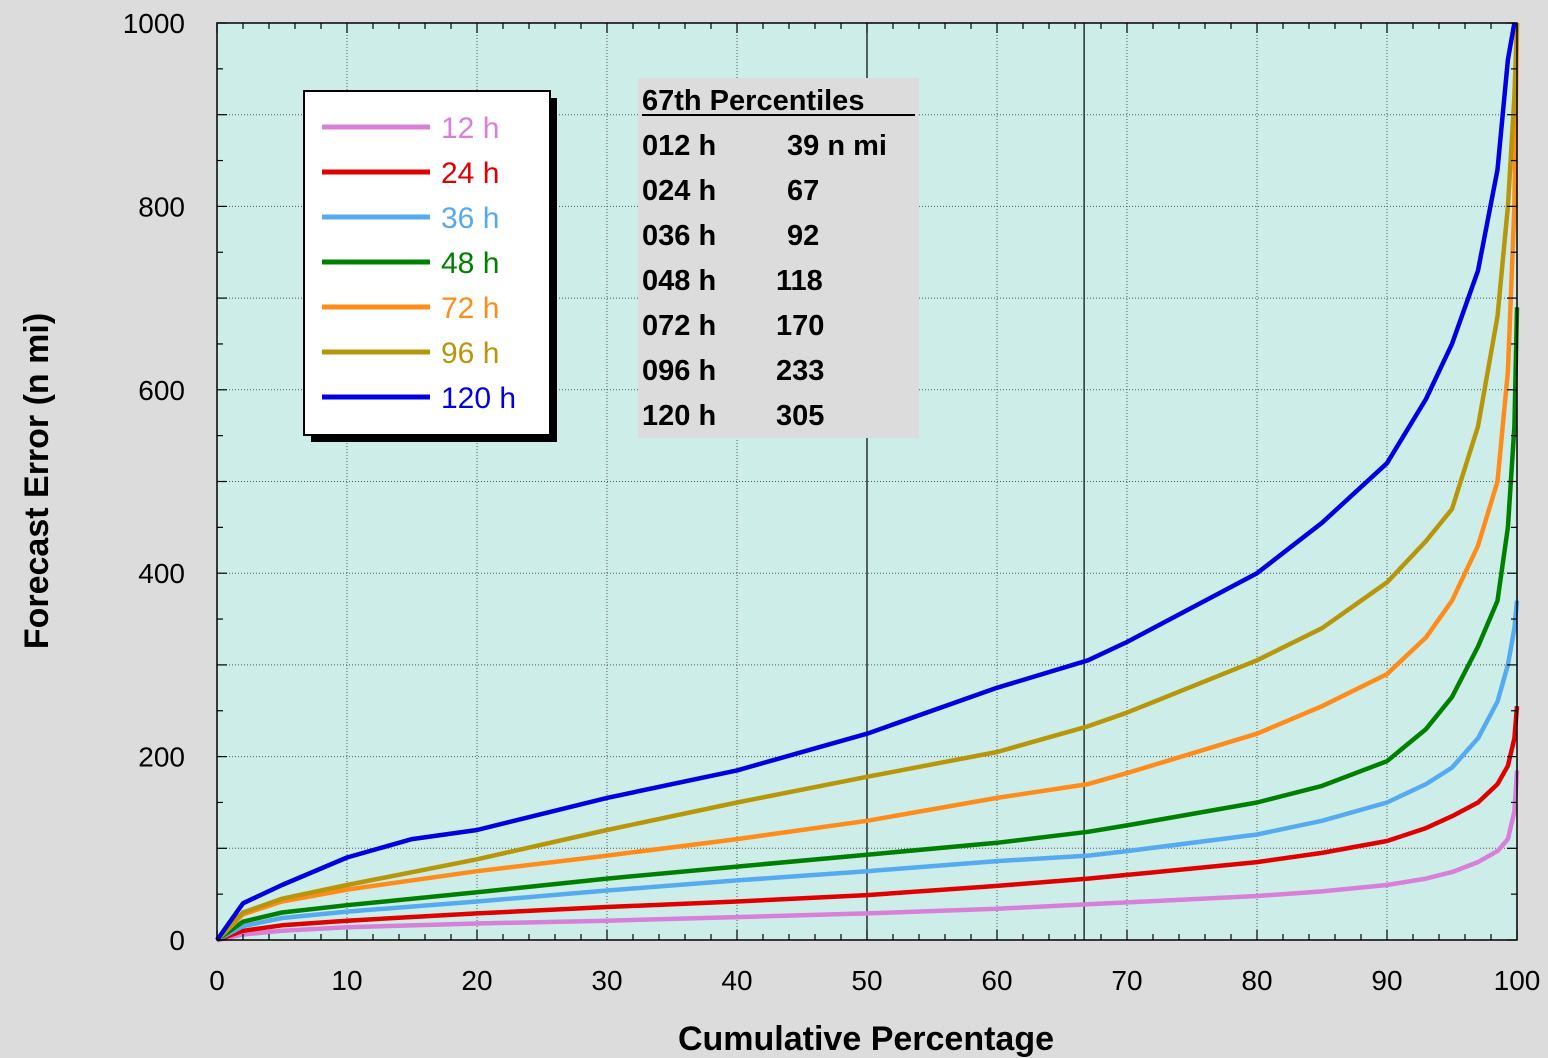 This screenshot has height=1058, width=1548. I want to click on legend-label: 120 h, so click(478, 398).